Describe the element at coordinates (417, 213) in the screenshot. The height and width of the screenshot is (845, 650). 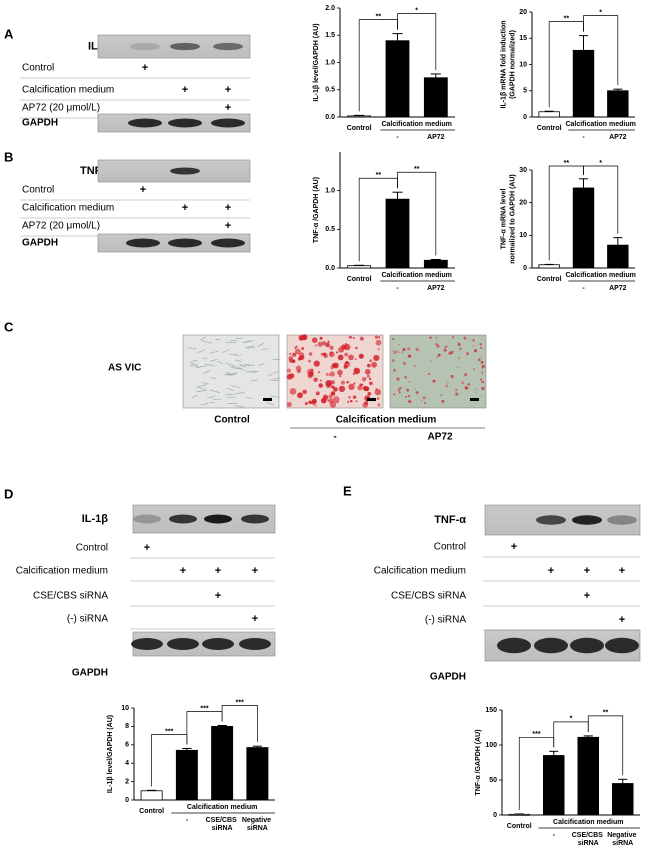
I see `significance-bracket` at that location.